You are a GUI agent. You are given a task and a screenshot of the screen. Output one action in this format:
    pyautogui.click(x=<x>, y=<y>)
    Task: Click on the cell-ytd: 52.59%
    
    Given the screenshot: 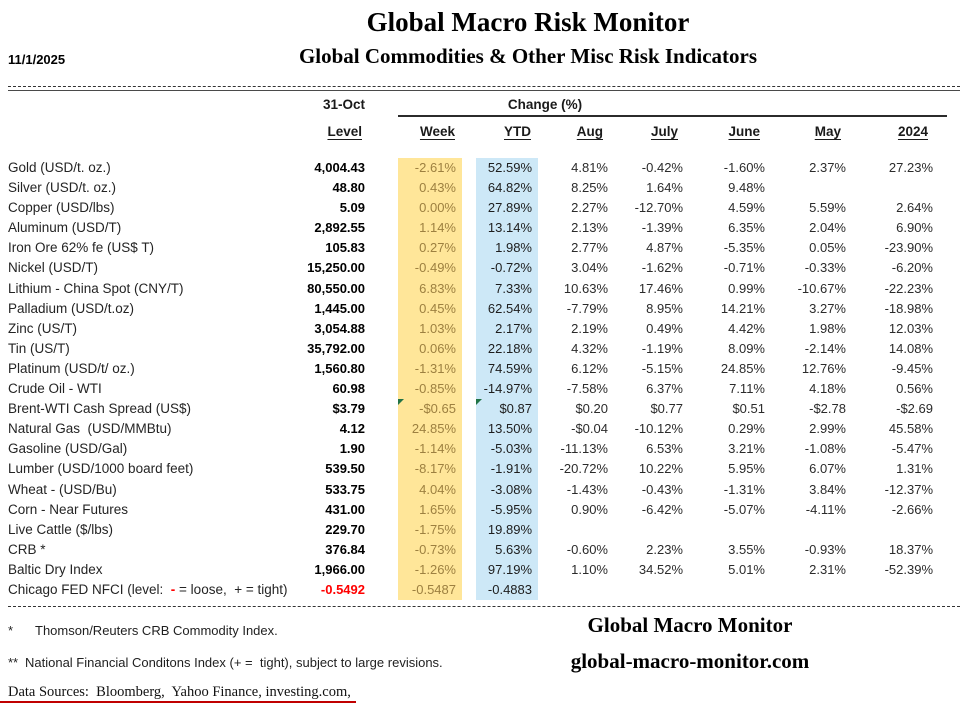 What is the action you would take?
    pyautogui.click(x=507, y=168)
    